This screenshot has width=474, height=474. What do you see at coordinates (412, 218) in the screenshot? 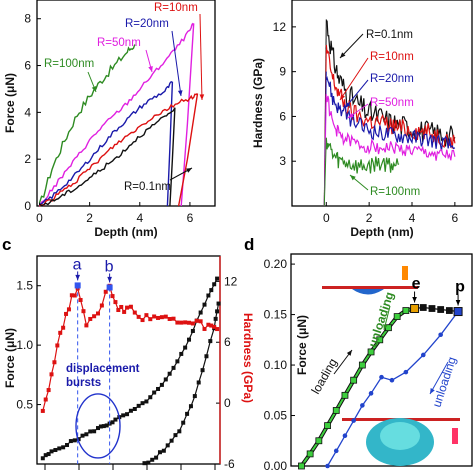
I see `x-tick-label: 4` at bounding box center [412, 218].